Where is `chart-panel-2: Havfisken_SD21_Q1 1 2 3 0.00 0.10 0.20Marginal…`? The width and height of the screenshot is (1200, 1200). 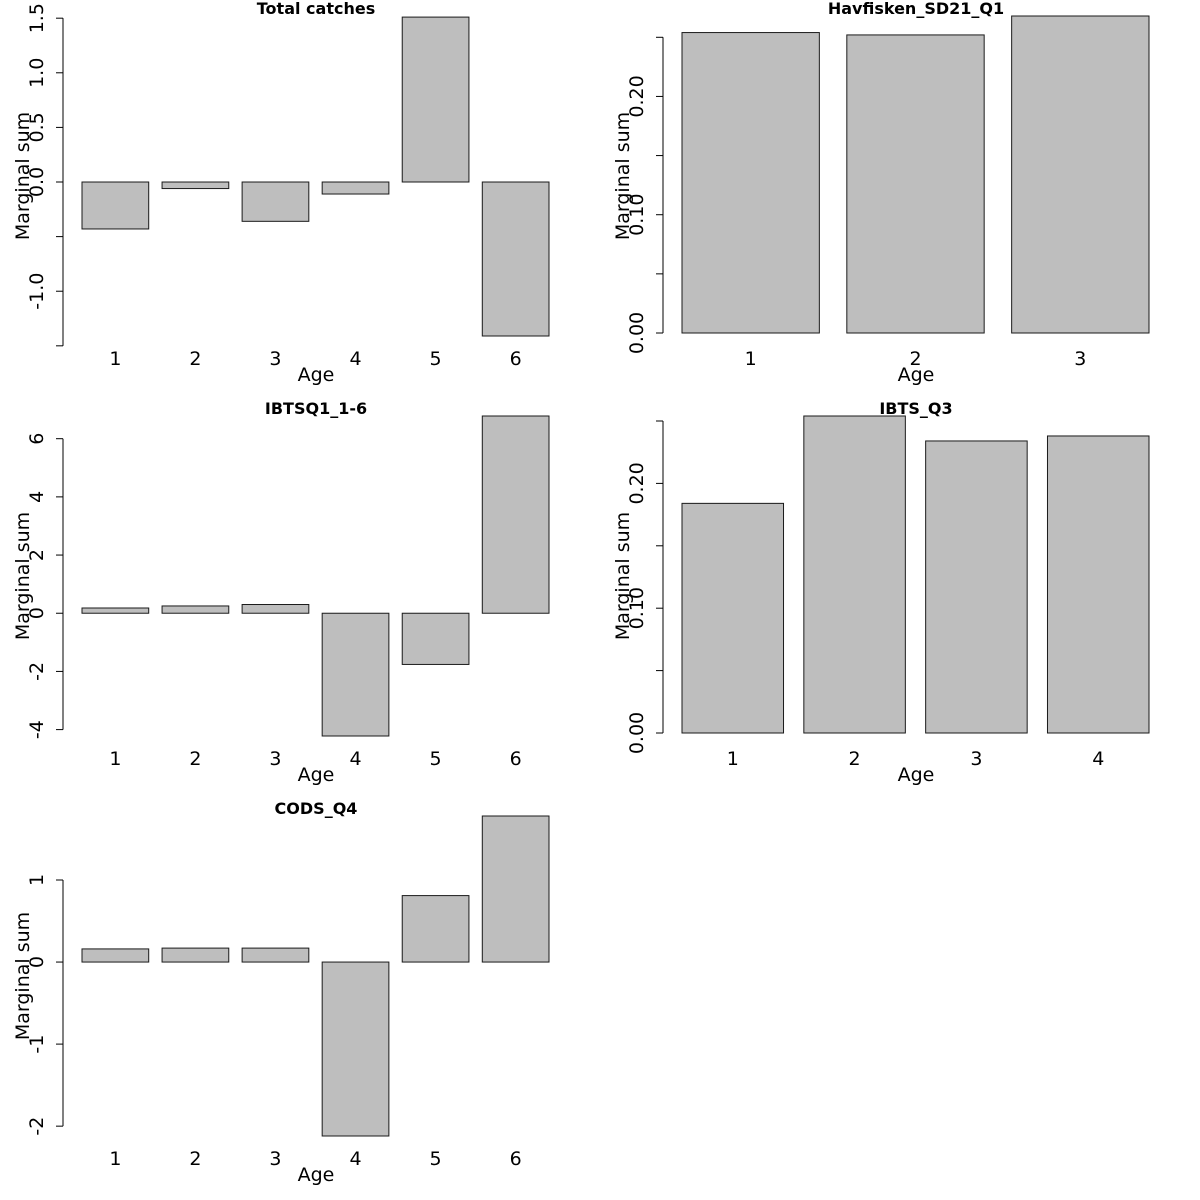 chart-panel-2: Havfisken_SD21_Q1 1 2 3 0.00 0.10 0.20Marginal… is located at coordinates (881, 193).